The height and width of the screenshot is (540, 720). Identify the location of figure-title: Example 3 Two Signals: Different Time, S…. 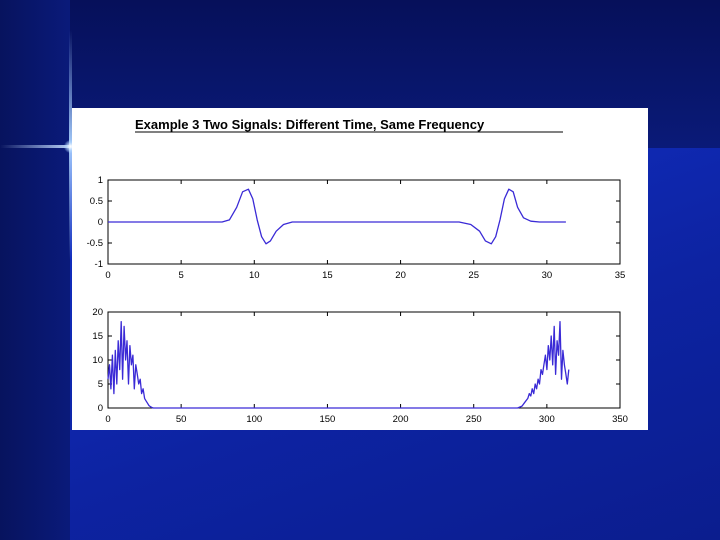
(310, 124).